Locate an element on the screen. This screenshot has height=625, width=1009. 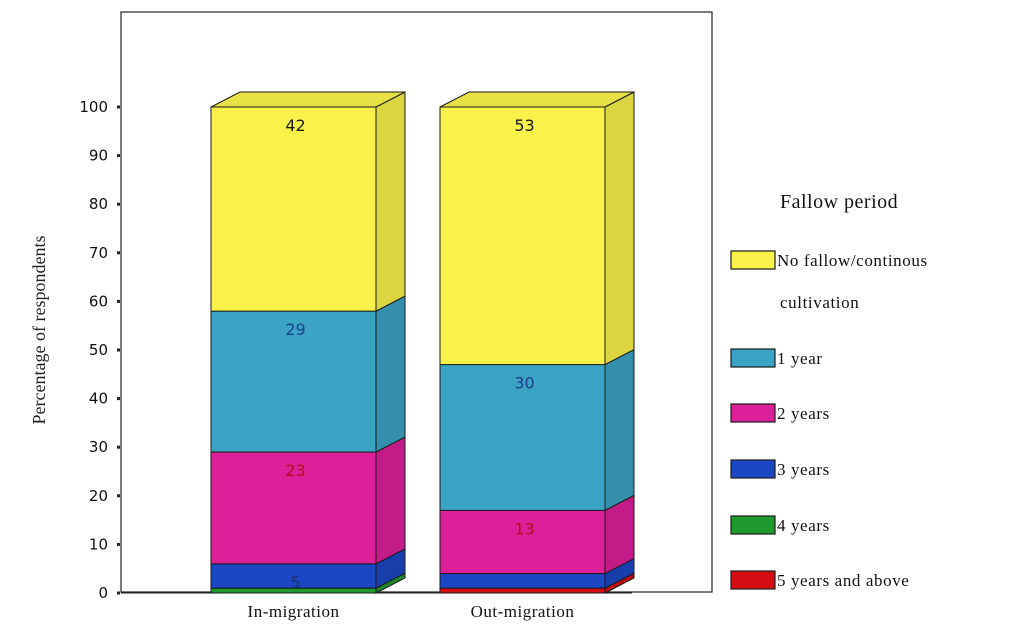
legend-label: 4 years is located at coordinates (803, 525).